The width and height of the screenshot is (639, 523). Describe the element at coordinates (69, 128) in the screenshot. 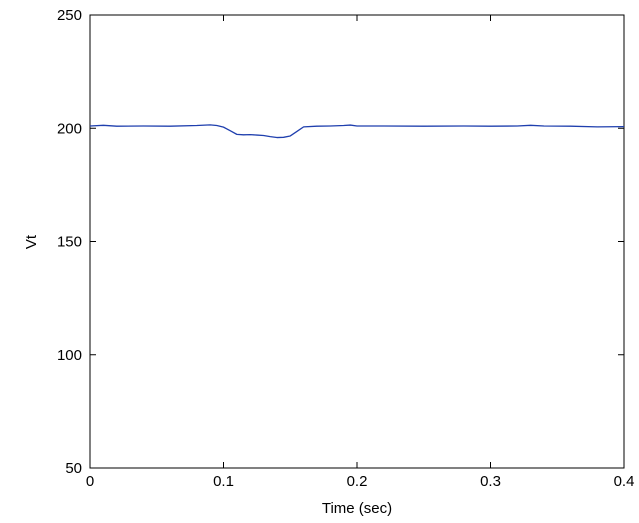

I see `y-tick-label: 200` at that location.